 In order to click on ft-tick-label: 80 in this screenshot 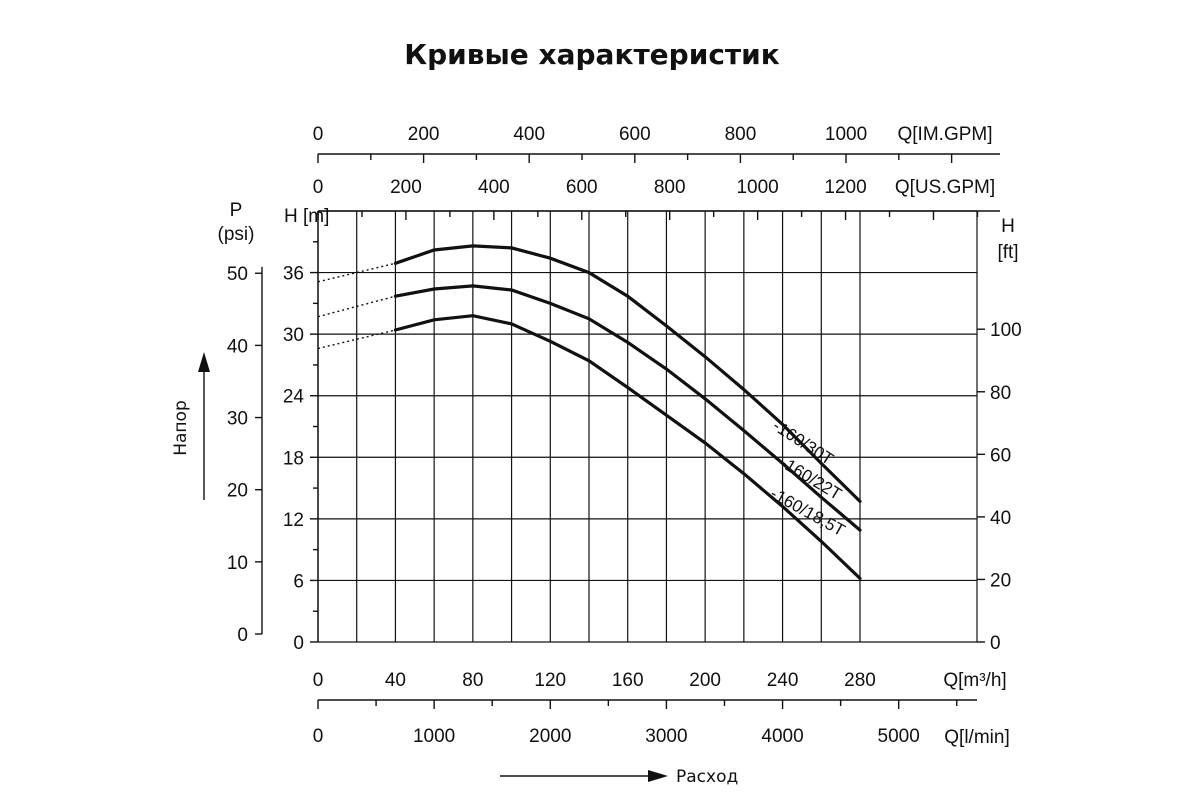, I will do `click(1000, 393)`.